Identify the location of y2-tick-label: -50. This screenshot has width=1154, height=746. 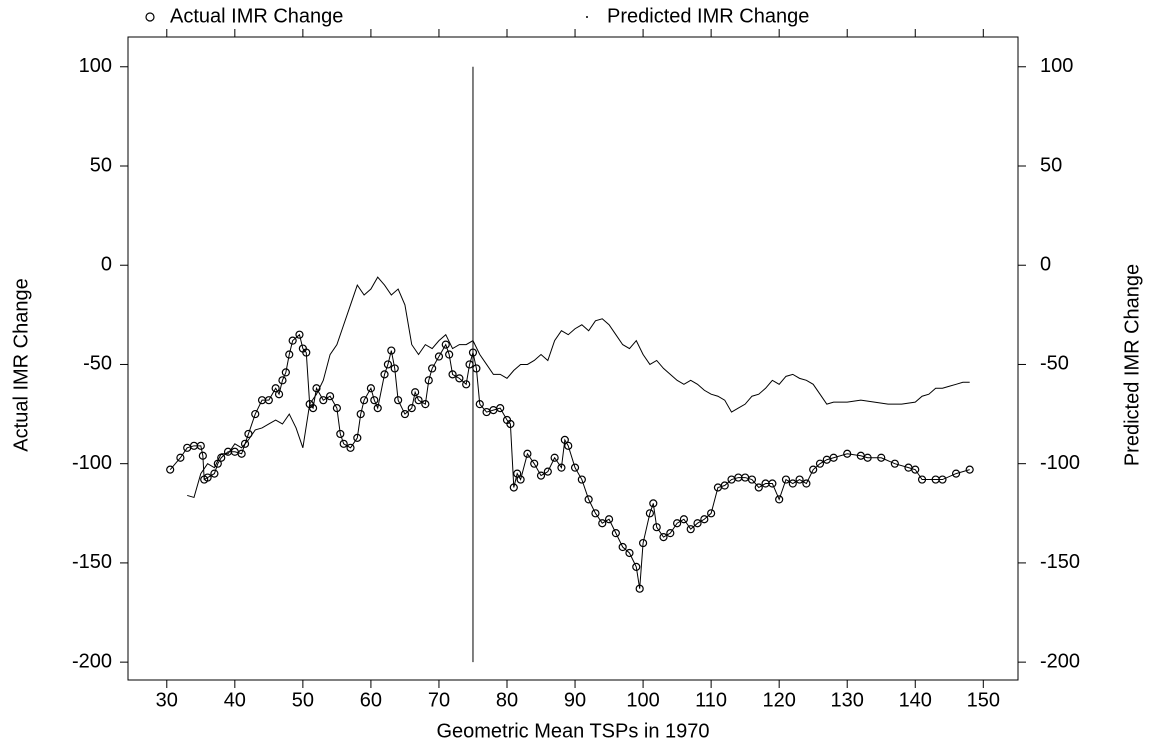
(1054, 364).